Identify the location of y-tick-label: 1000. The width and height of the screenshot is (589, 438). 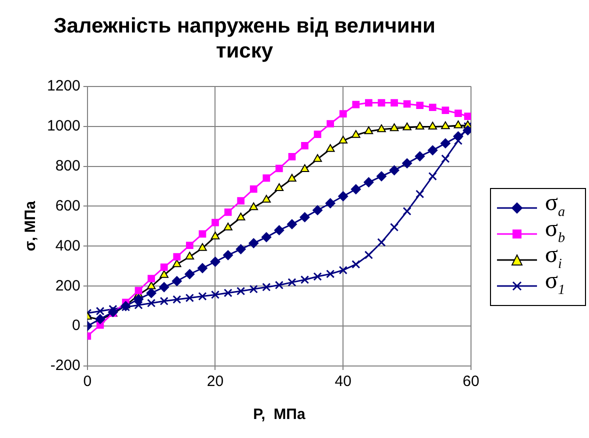
(63, 125).